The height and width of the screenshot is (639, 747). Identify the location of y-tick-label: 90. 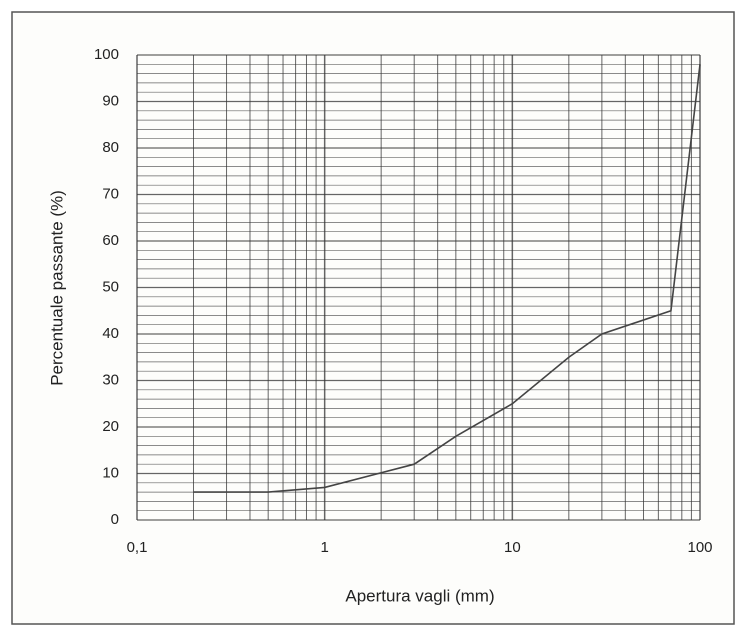
(110, 100).